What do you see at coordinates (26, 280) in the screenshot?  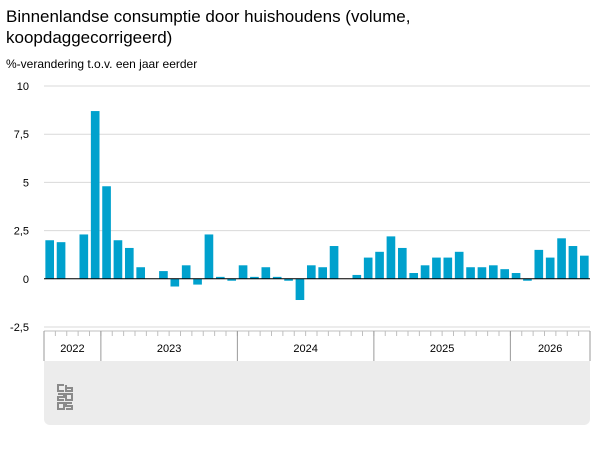 I see `y-tick-label: 0` at bounding box center [26, 280].